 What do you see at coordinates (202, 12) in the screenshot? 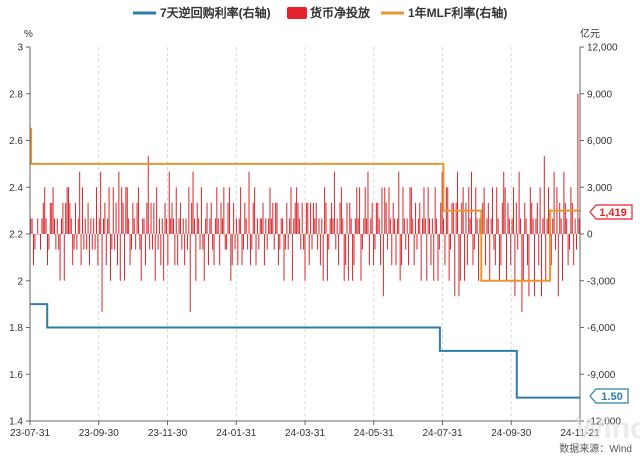
I see `legend-item-reverse-repo: 7天逆回购利率(右轴)` at bounding box center [202, 12].